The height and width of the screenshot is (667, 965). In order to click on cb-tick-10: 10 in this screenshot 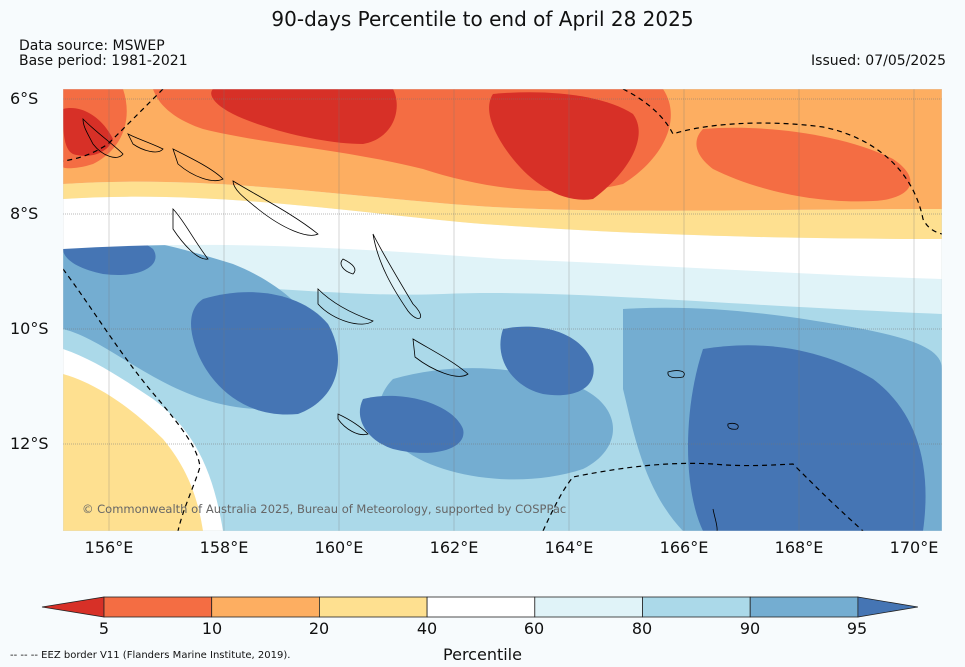, I will do `click(212, 628)`.